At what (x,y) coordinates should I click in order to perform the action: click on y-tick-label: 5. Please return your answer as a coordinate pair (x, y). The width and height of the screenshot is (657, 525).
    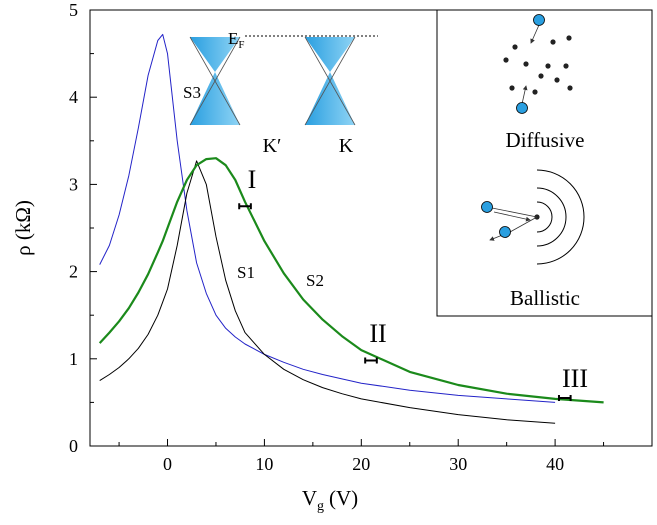
    Looking at the image, I should click on (73, 10).